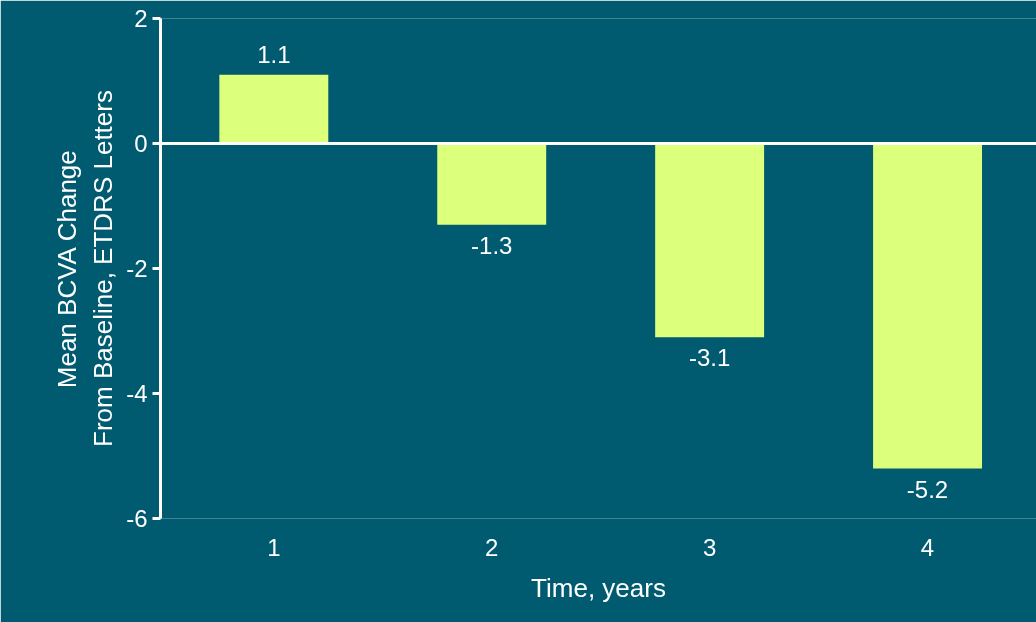 Image resolution: width=1036 pixels, height=622 pixels. I want to click on x-tick-label: 1, so click(274, 547).